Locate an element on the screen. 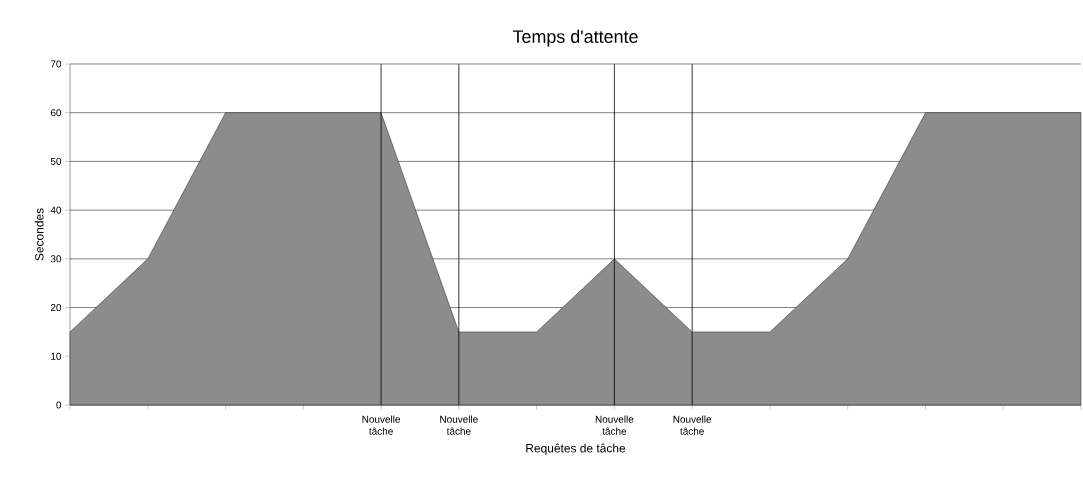 The width and height of the screenshot is (1083, 499). y-tick-label: 30 is located at coordinates (56, 259).